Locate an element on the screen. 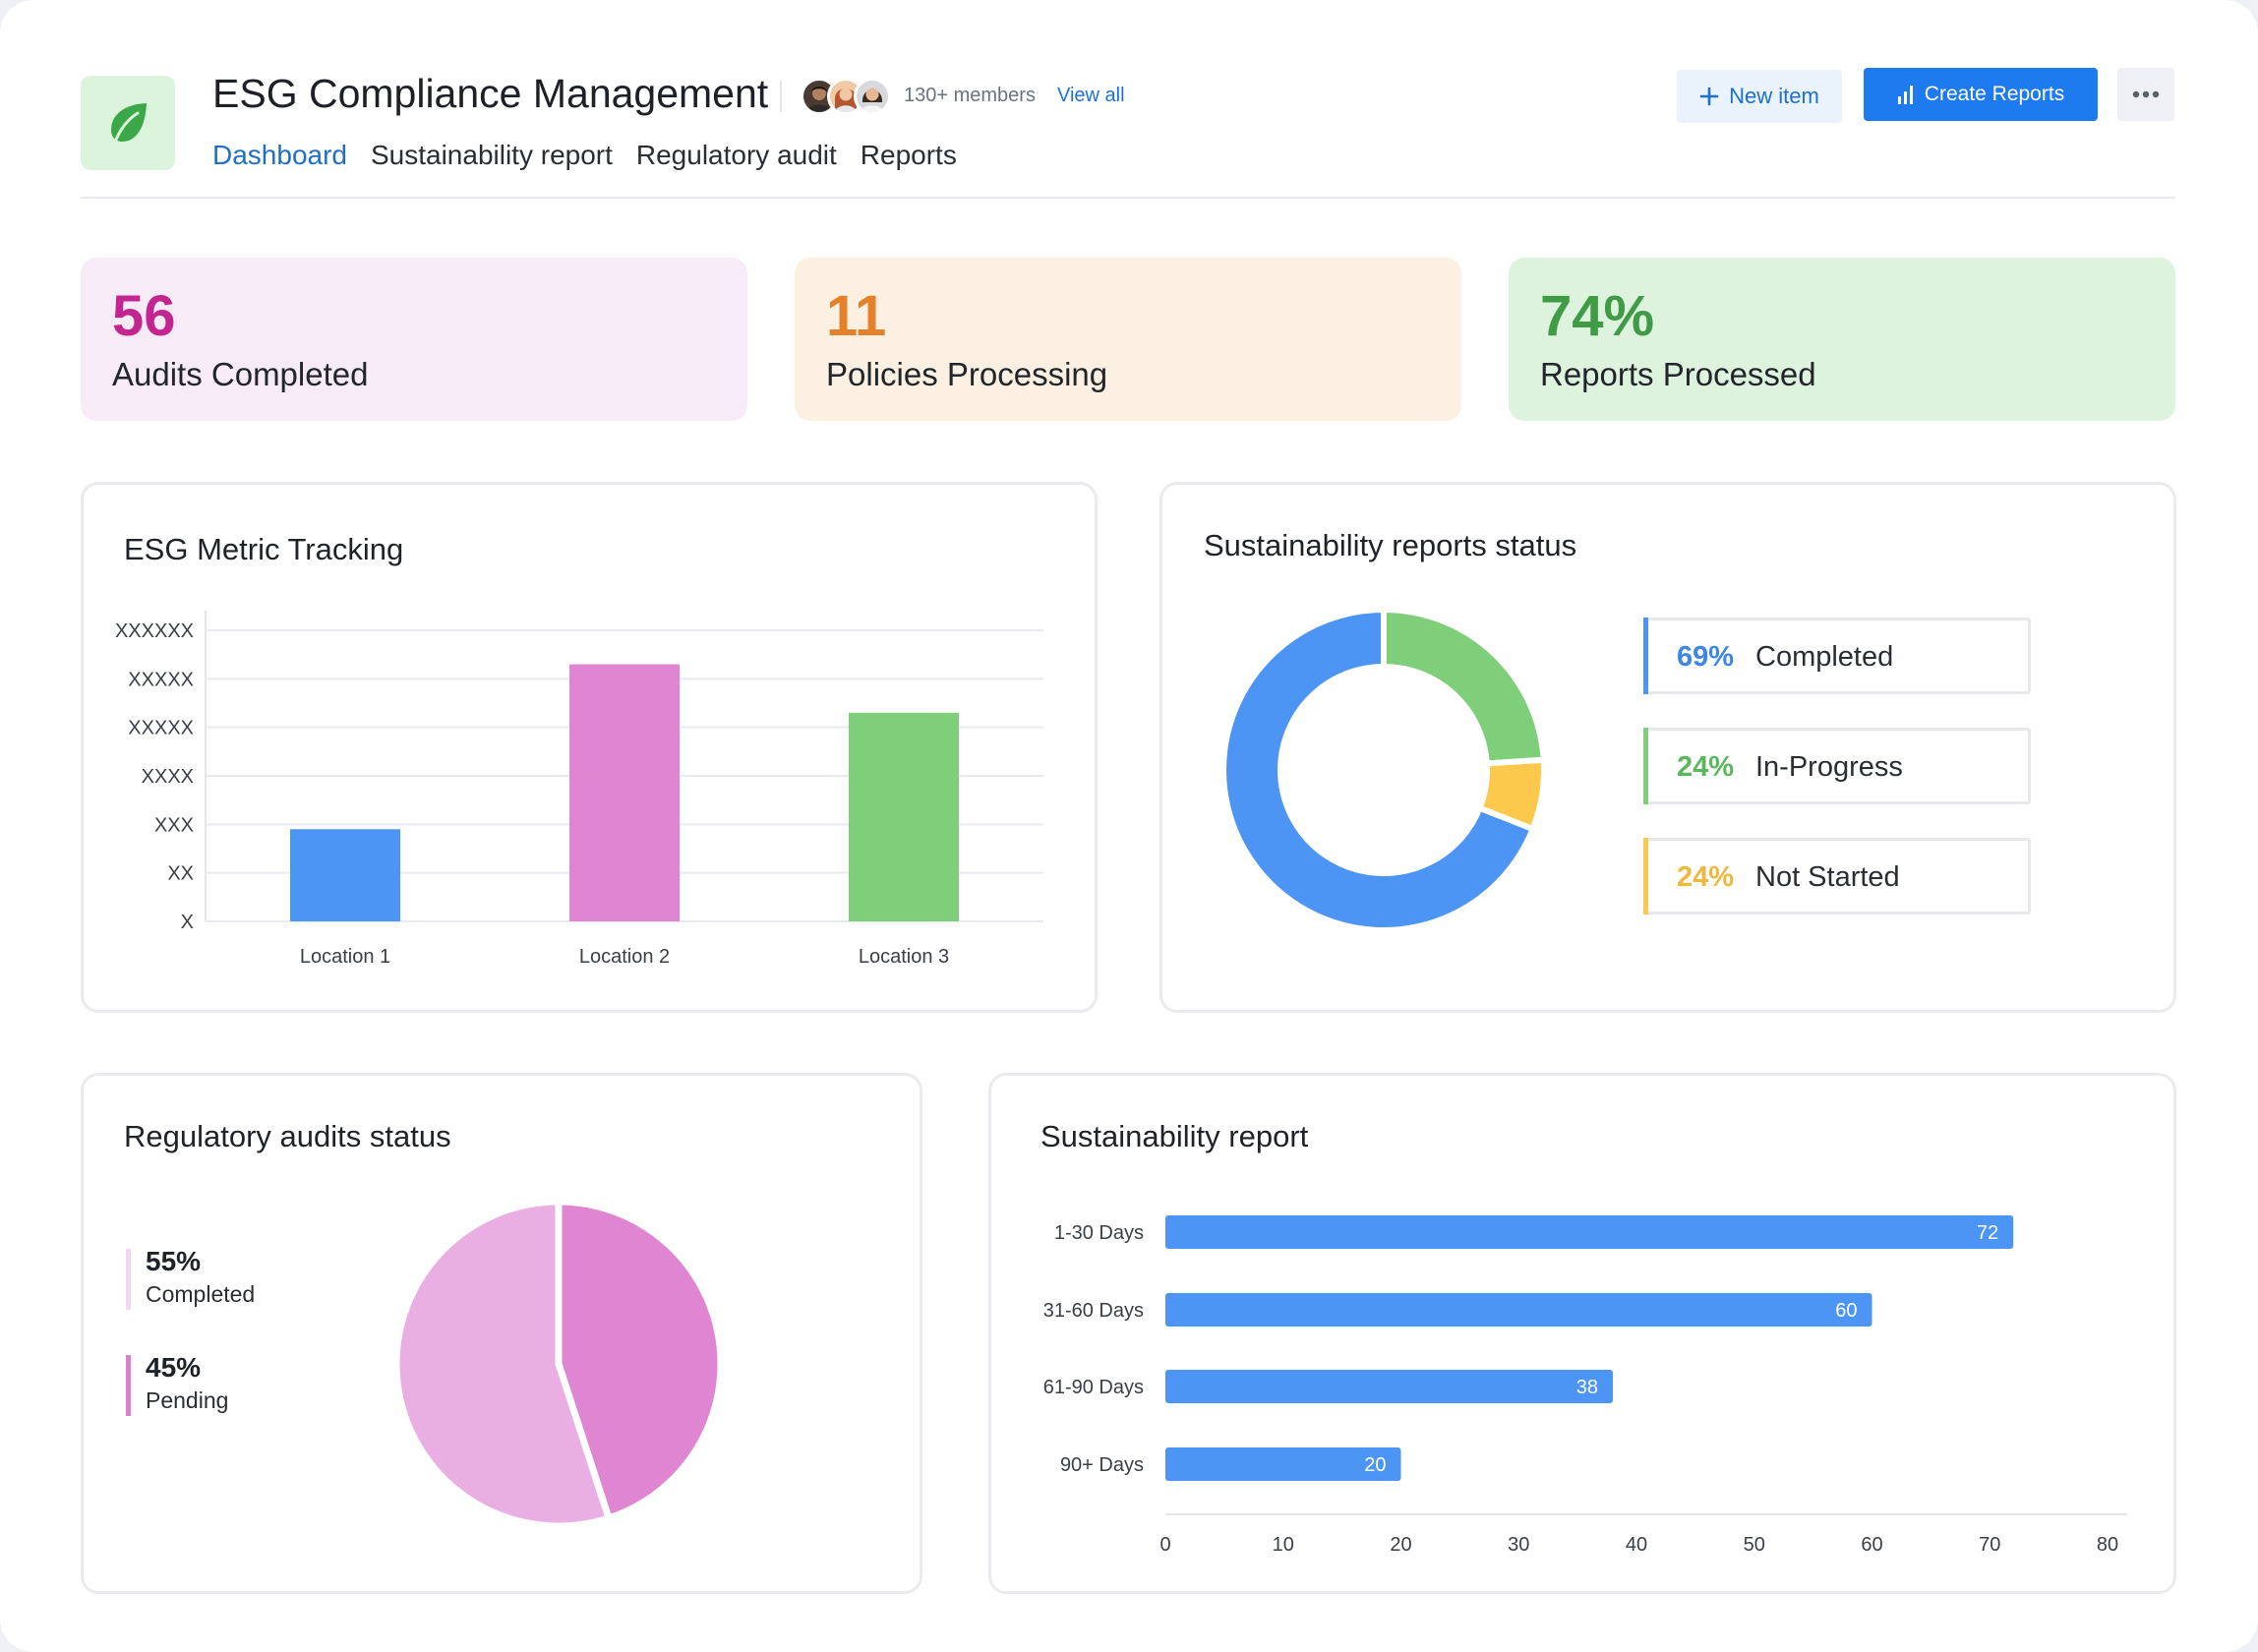  donut-slice-in-progress is located at coordinates (1464, 687).